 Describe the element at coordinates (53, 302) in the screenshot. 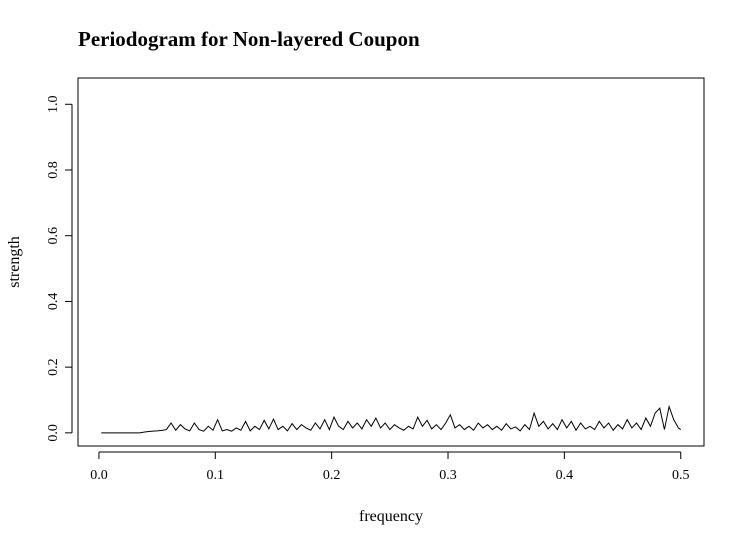

I see `y-tick-label: 0.4` at that location.